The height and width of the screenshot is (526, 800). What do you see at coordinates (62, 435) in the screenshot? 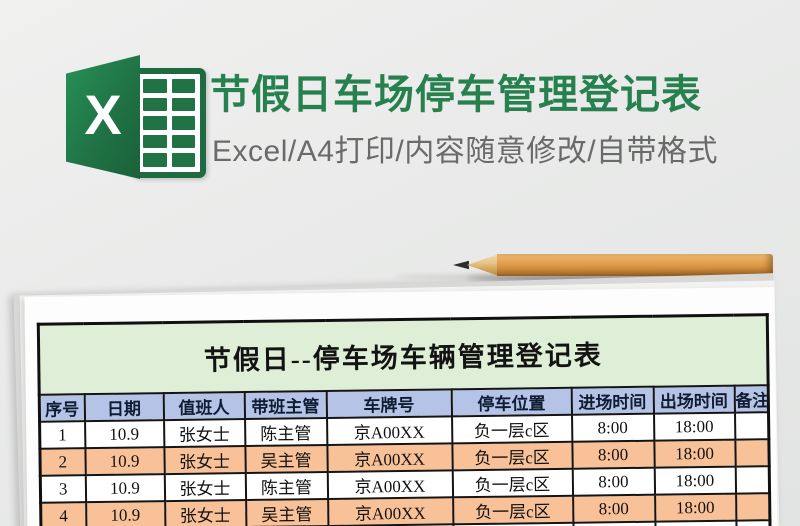
I see `table-cell: 1` at bounding box center [62, 435].